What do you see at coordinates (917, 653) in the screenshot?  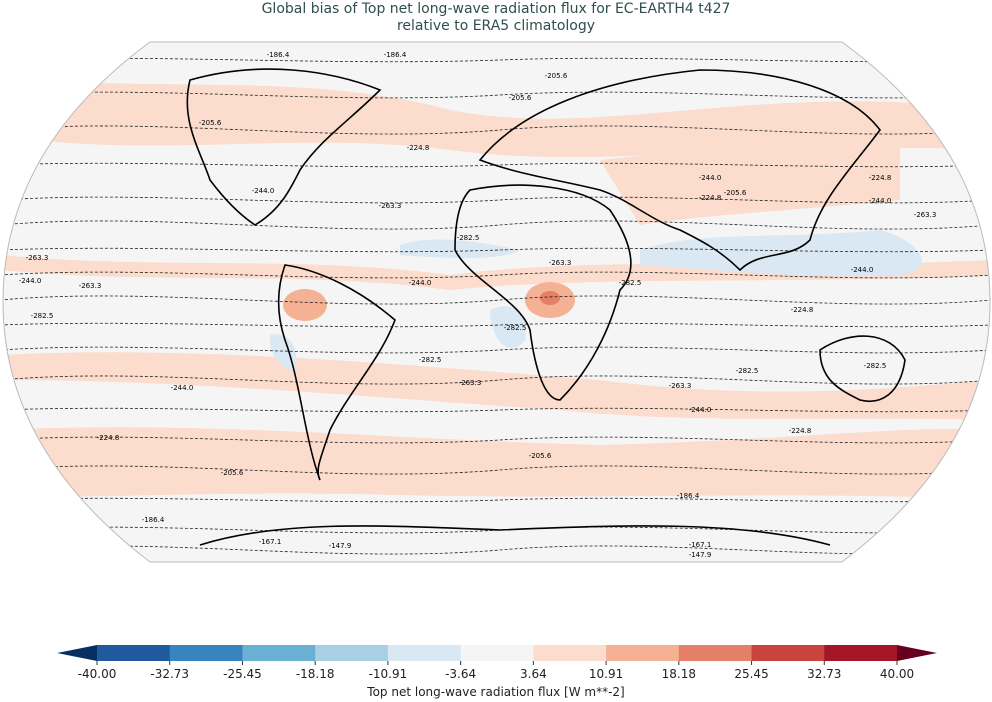 I see `colorbar-over-arrow` at bounding box center [917, 653].